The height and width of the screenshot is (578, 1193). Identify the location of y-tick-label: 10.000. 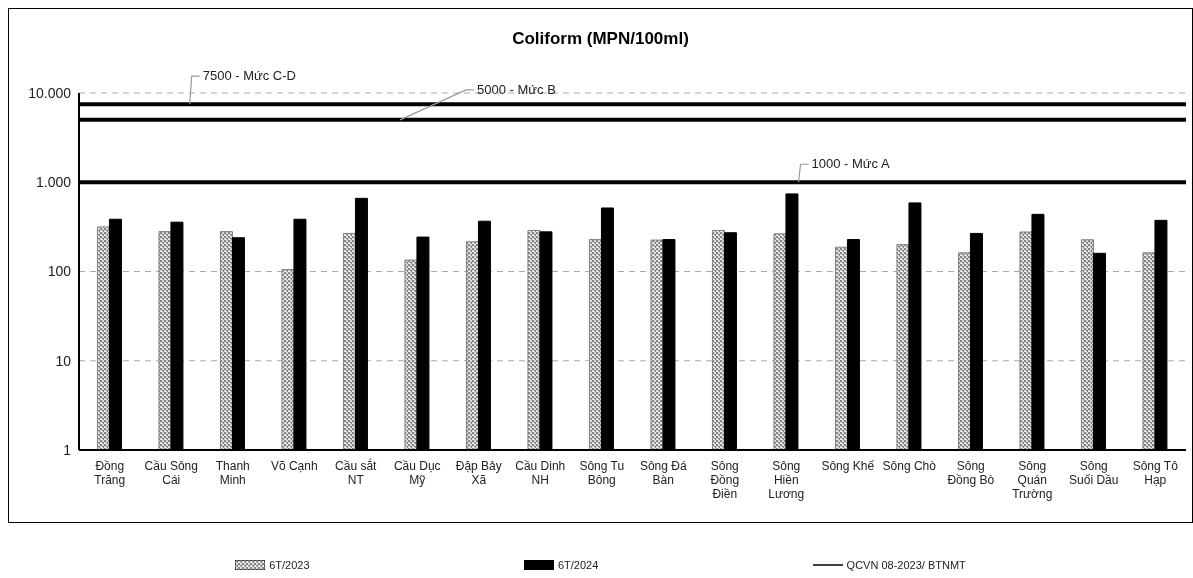
(50, 92).